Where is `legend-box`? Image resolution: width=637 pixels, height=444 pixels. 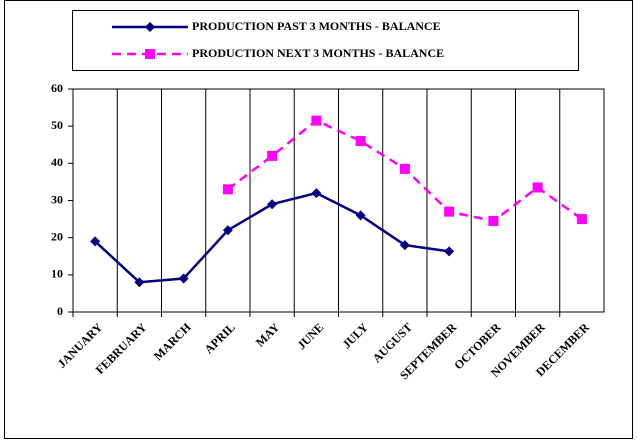 legend-box is located at coordinates (325, 40).